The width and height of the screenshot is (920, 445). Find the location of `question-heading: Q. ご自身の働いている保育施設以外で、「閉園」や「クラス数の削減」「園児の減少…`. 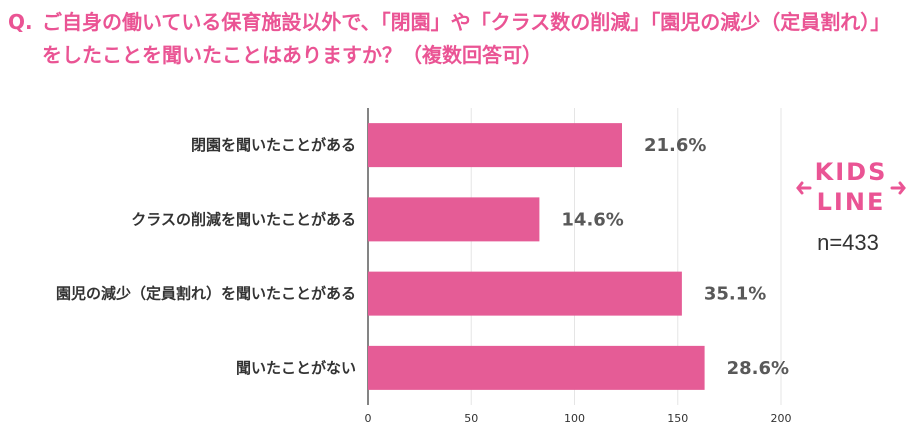

question-heading: Q. ご自身の働いている保育施設以外で、「閉園」や「クラス数の削減」「園児の減少… is located at coordinates (458, 39).